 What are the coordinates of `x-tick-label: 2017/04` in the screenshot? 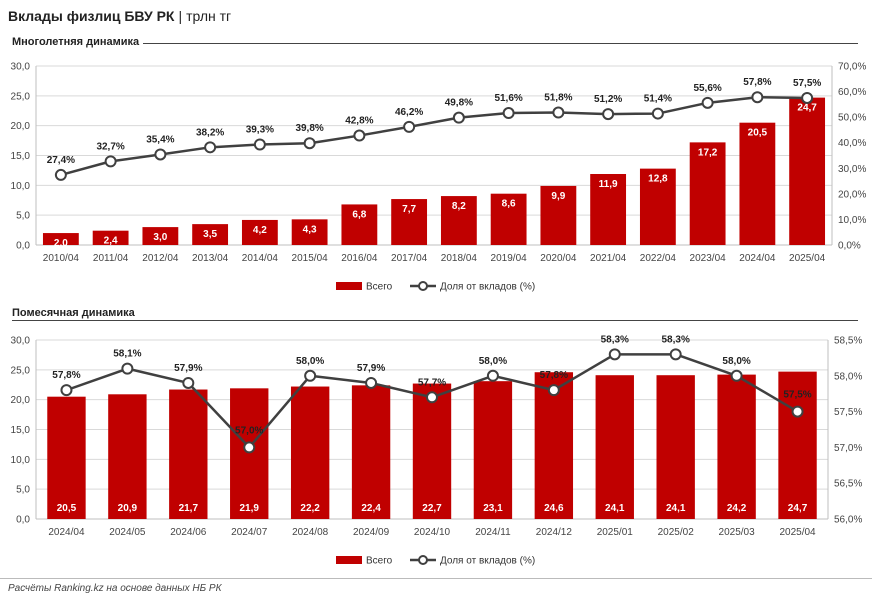 It's located at (409, 258).